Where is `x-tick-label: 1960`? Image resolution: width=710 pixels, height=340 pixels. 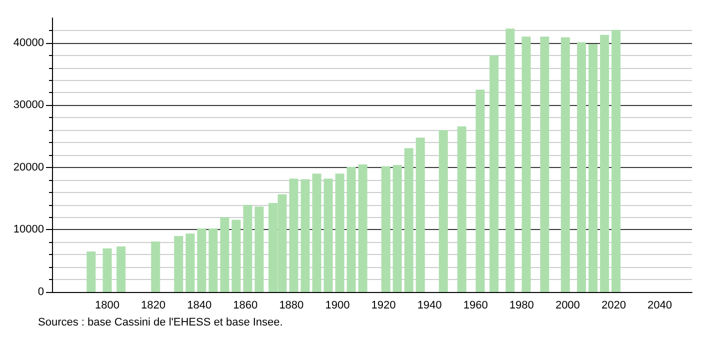 x-tick-label: 1960 is located at coordinates (475, 306).